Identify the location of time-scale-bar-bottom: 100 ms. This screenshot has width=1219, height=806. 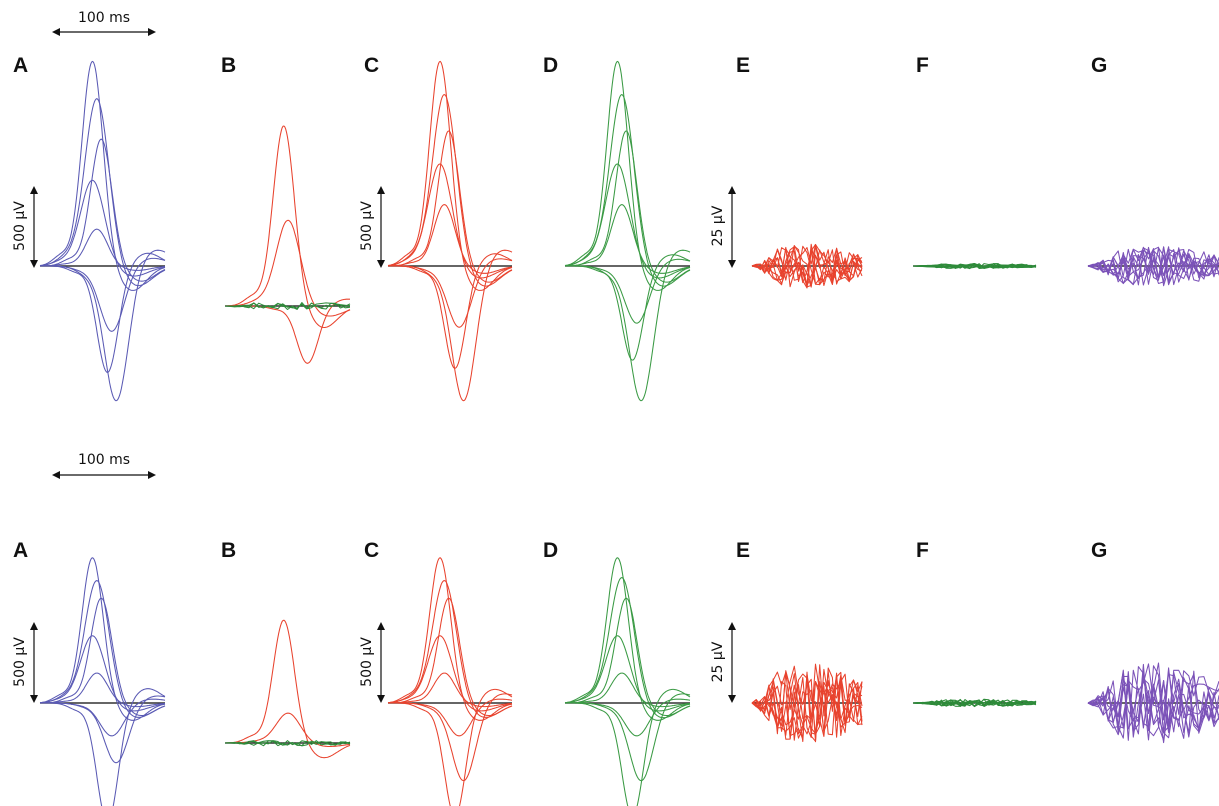
(104, 465).